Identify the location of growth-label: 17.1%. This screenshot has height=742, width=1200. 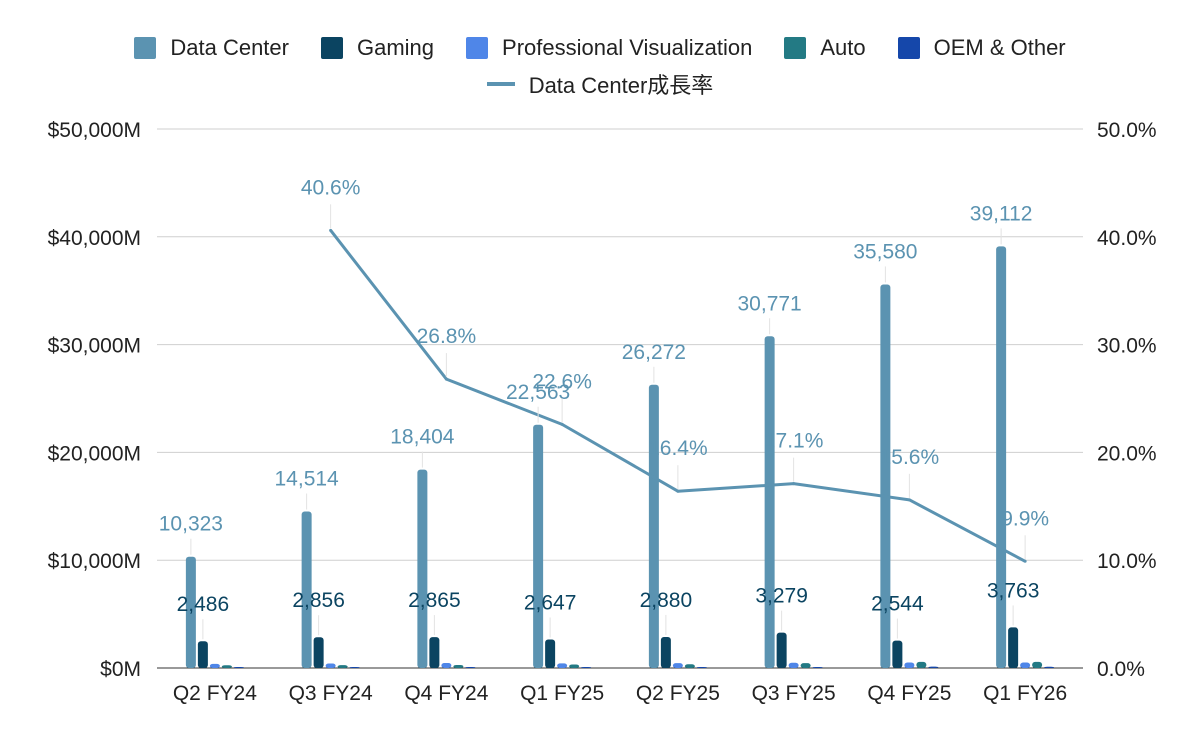
(794, 441).